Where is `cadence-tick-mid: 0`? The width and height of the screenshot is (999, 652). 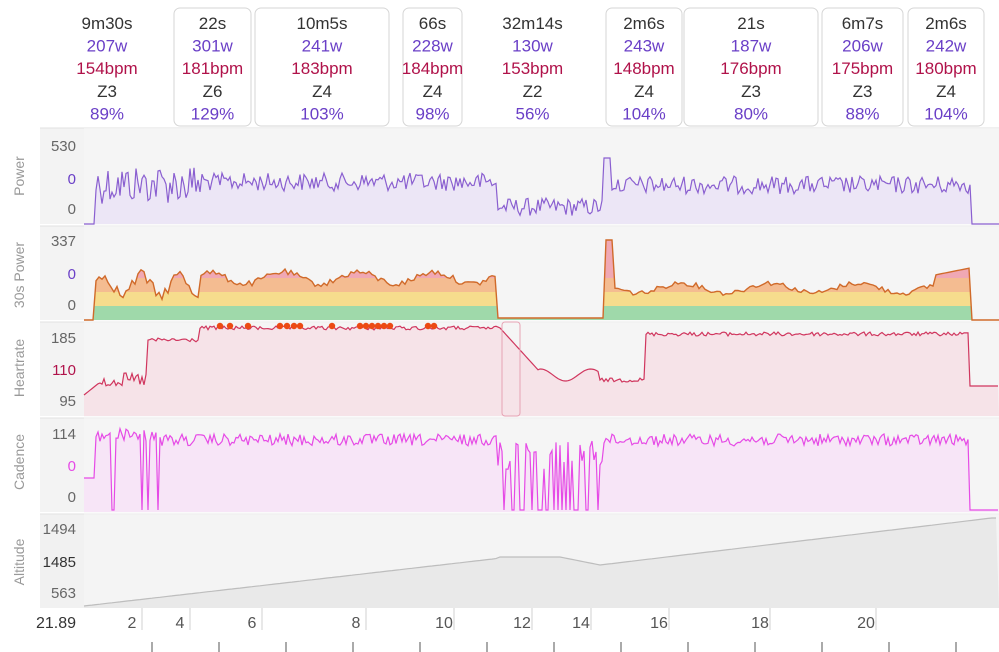
cadence-tick-mid: 0 is located at coordinates (72, 466).